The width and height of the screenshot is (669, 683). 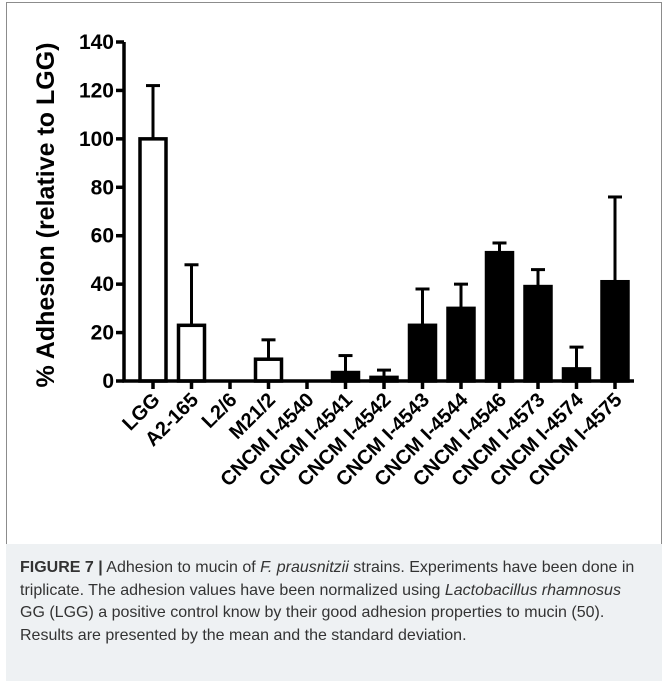 I want to click on y-tick-label: 60, so click(x=102, y=236).